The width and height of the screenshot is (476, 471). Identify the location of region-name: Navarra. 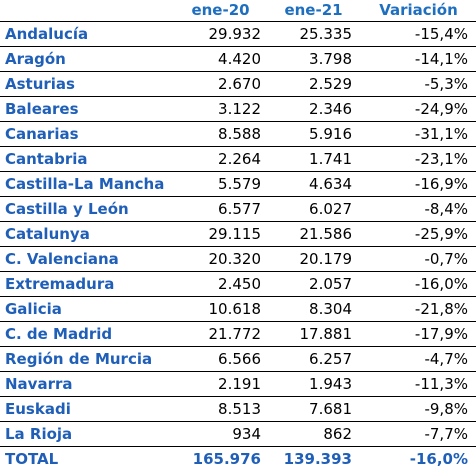
(87, 383).